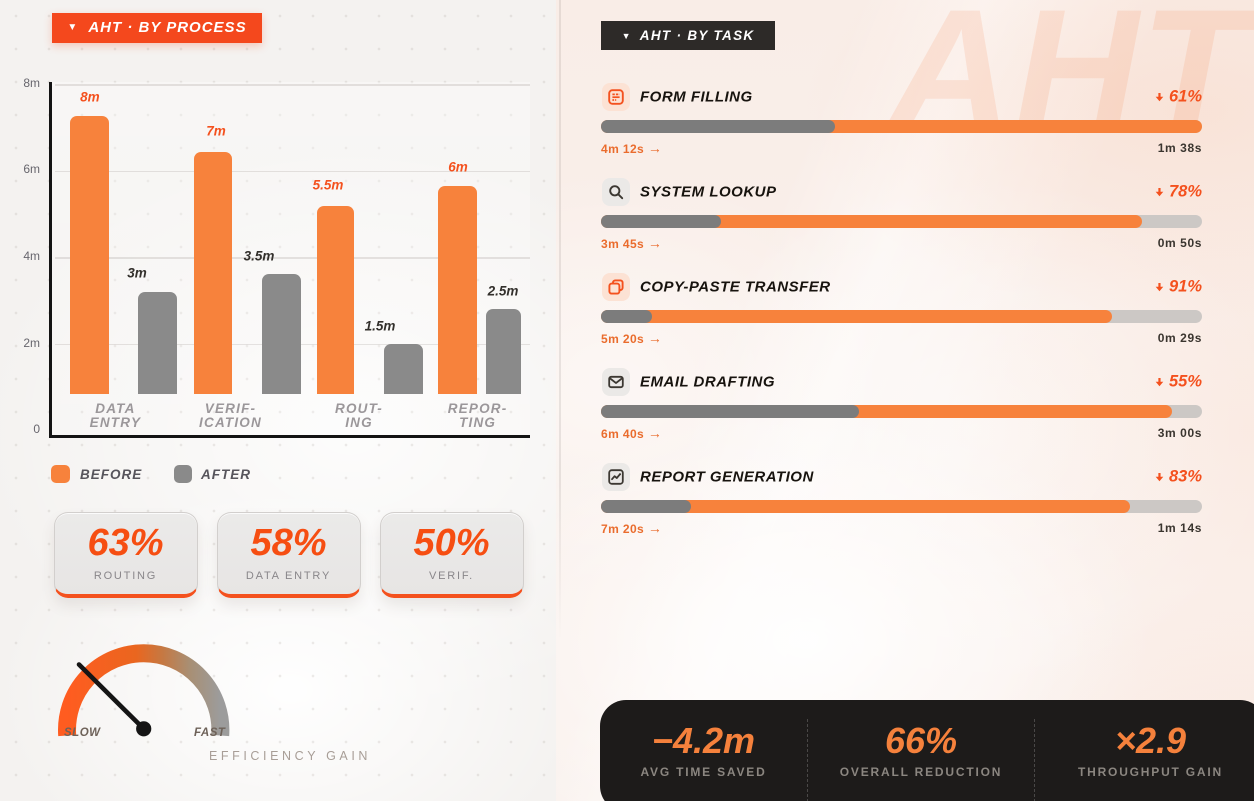 This screenshot has width=1254, height=801. I want to click on bar-value-label: 6m, so click(458, 167).